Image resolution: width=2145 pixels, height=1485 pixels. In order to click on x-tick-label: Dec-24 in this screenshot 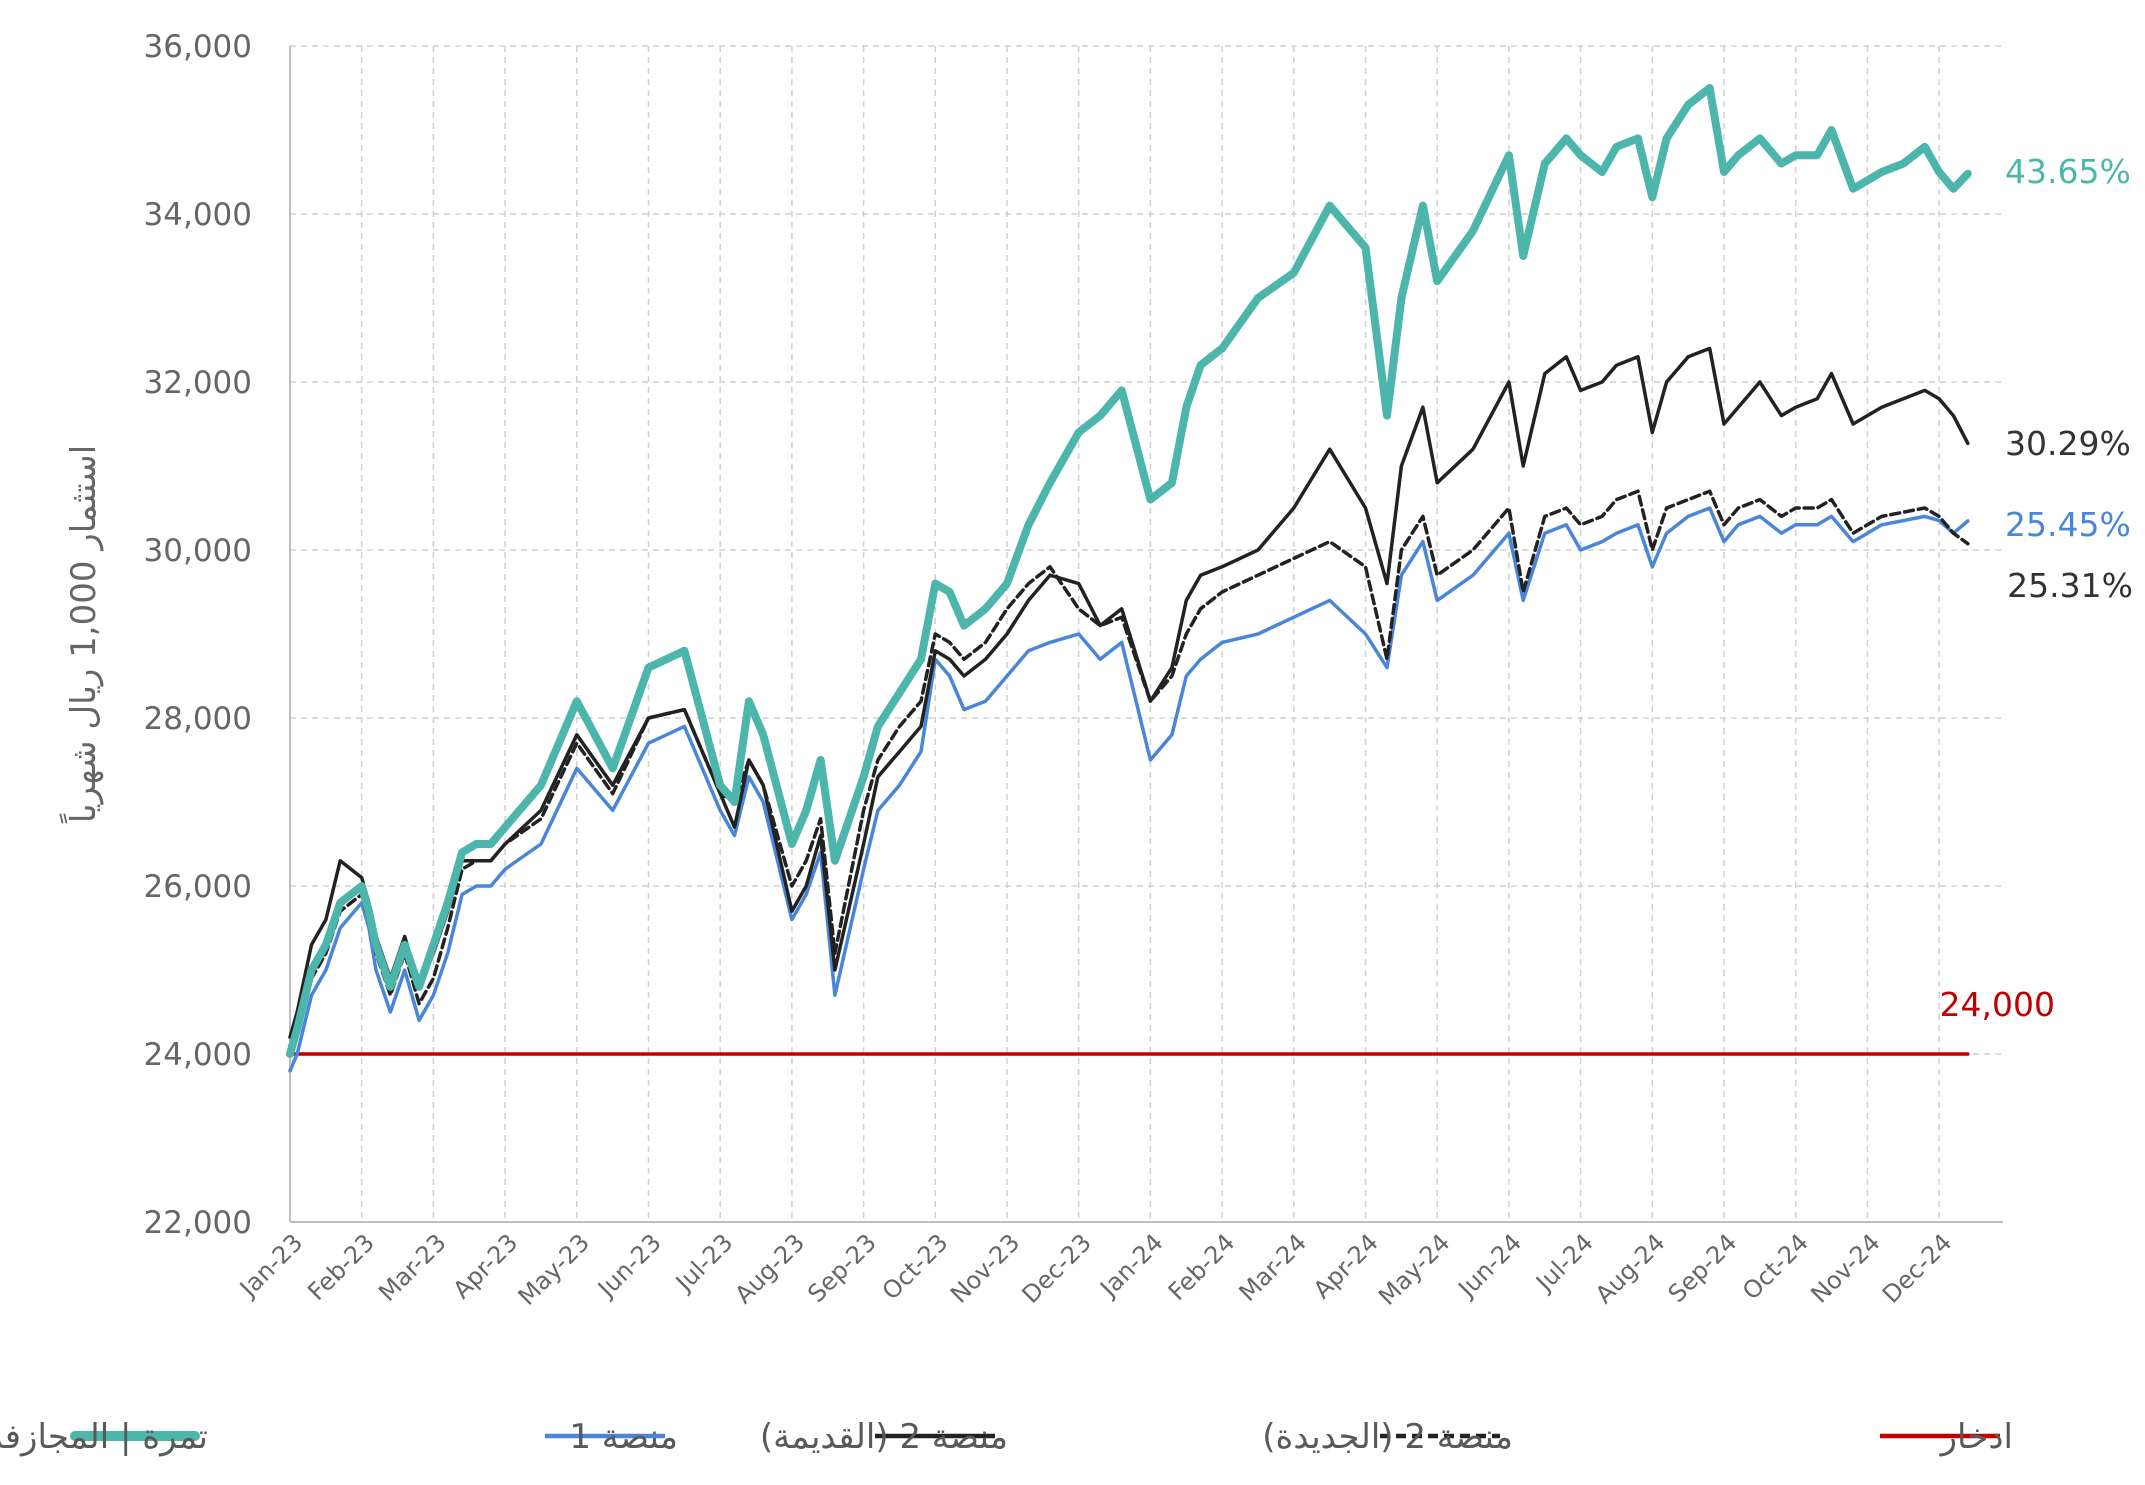, I will do `click(1917, 1268)`.